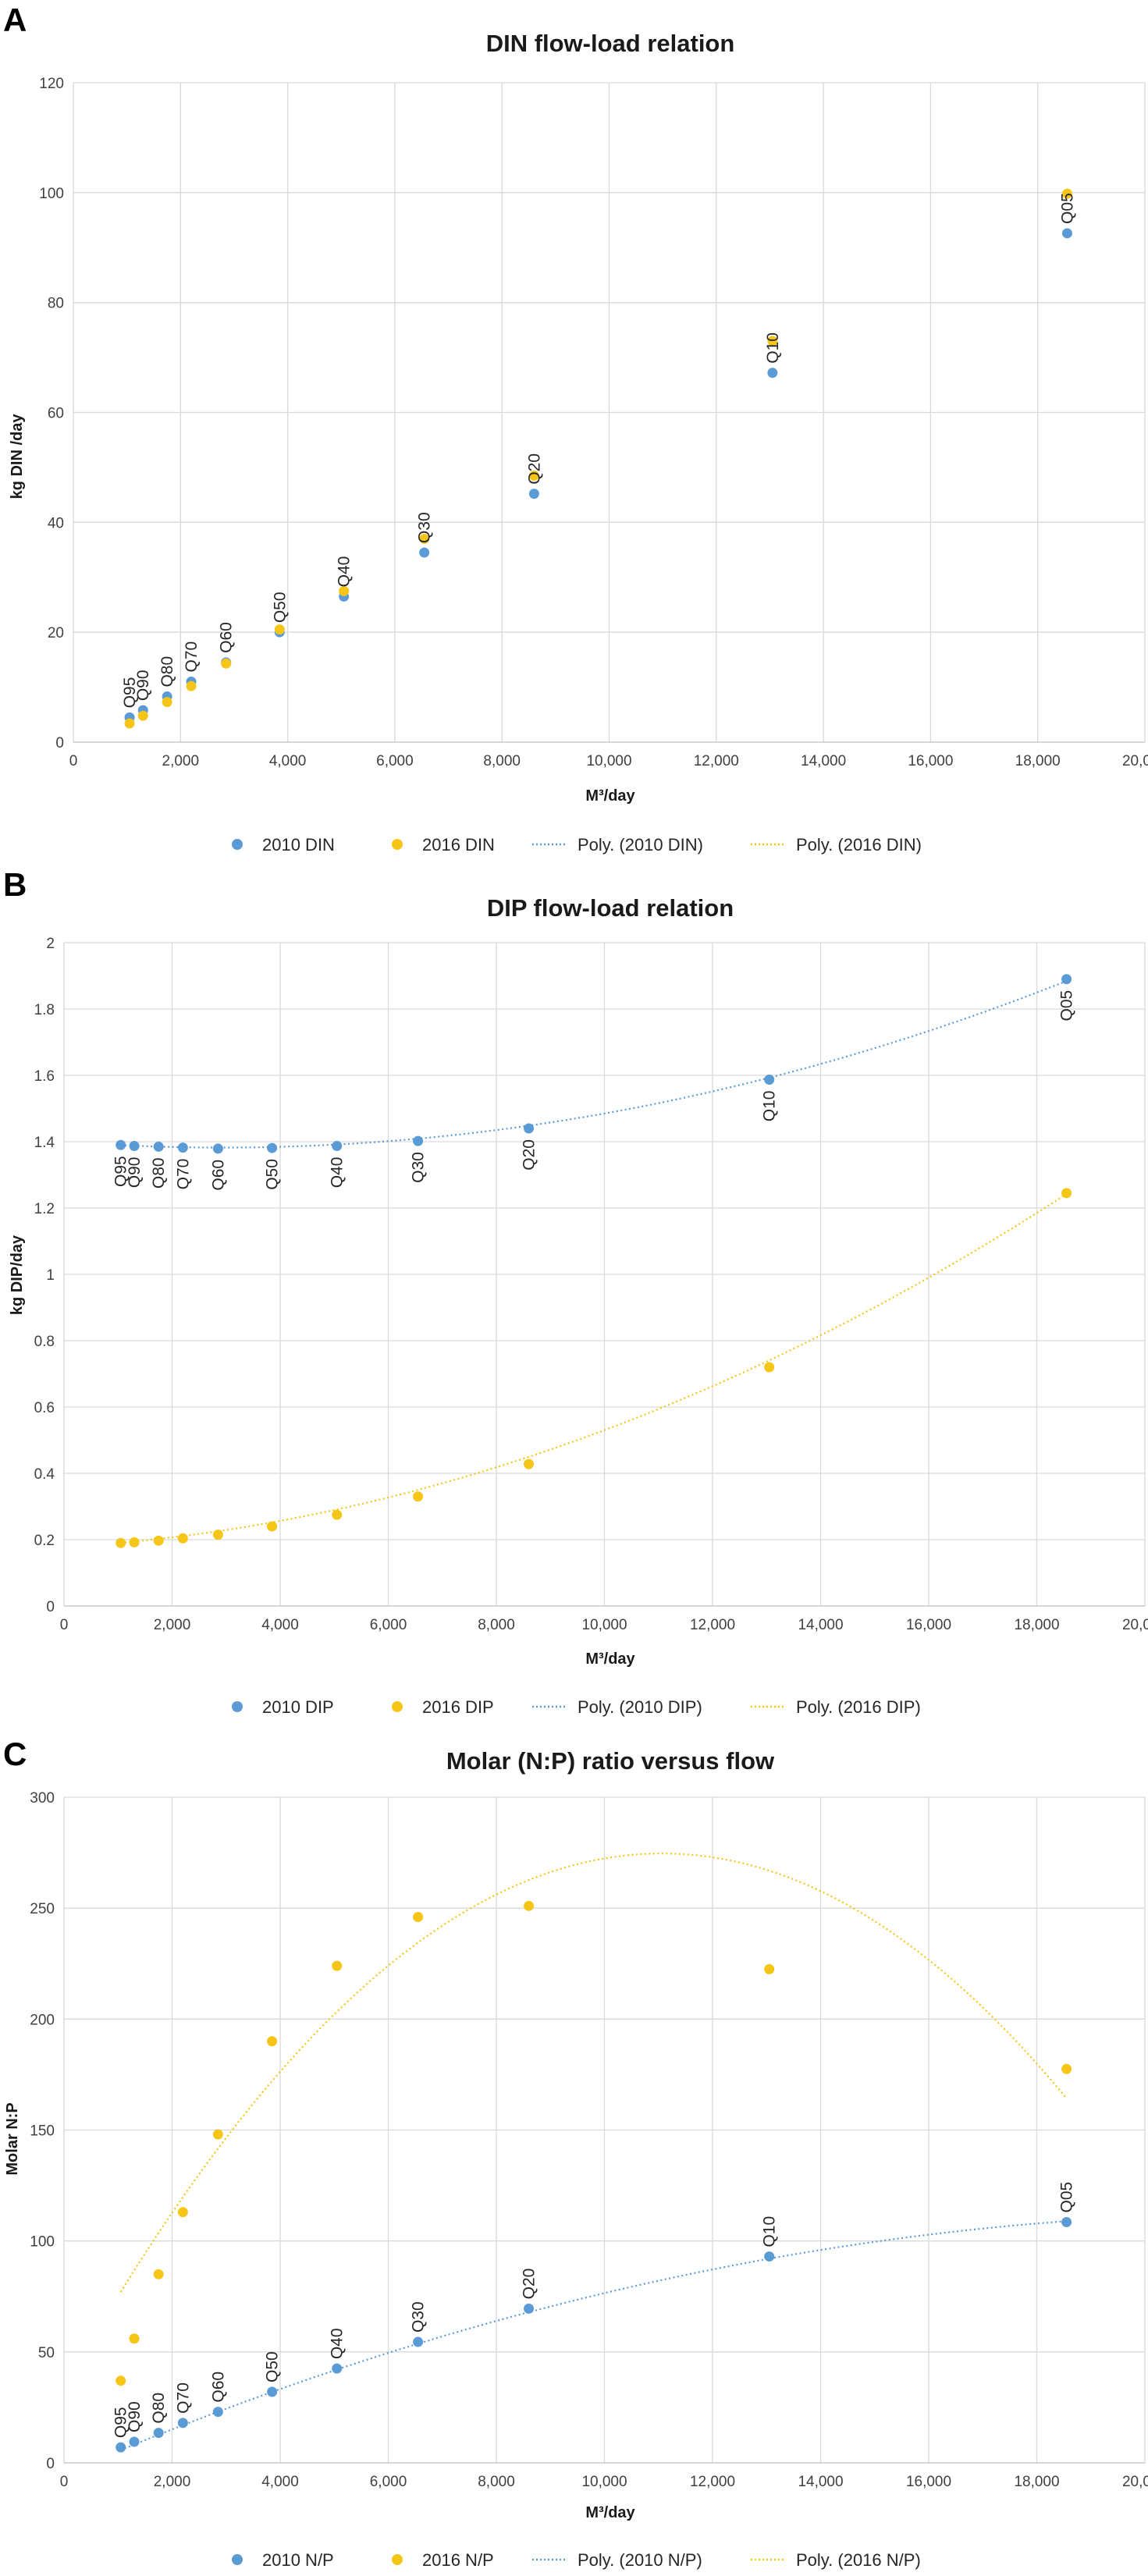 The image size is (1148, 2576). What do you see at coordinates (44, 1076) in the screenshot?
I see `y-tick-label: 1.6` at bounding box center [44, 1076].